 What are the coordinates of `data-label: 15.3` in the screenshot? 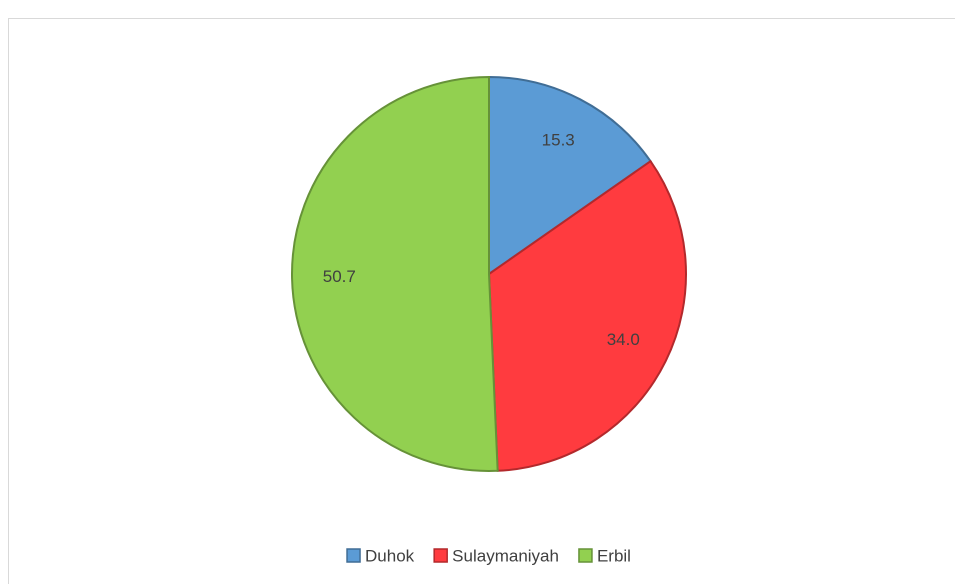 It's located at (558, 140).